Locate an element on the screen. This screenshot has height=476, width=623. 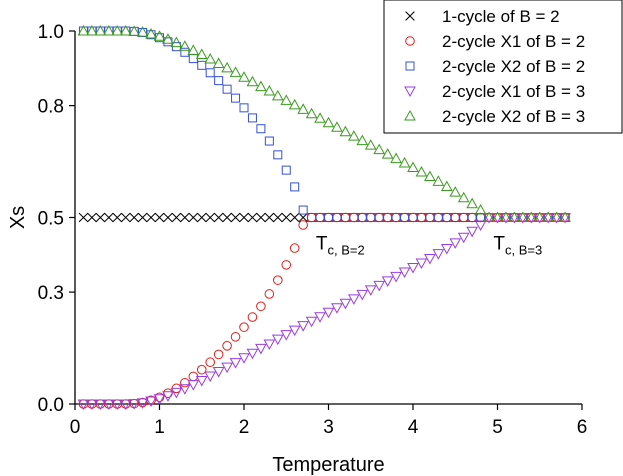
x-tick-label: 1 is located at coordinates (159, 427).